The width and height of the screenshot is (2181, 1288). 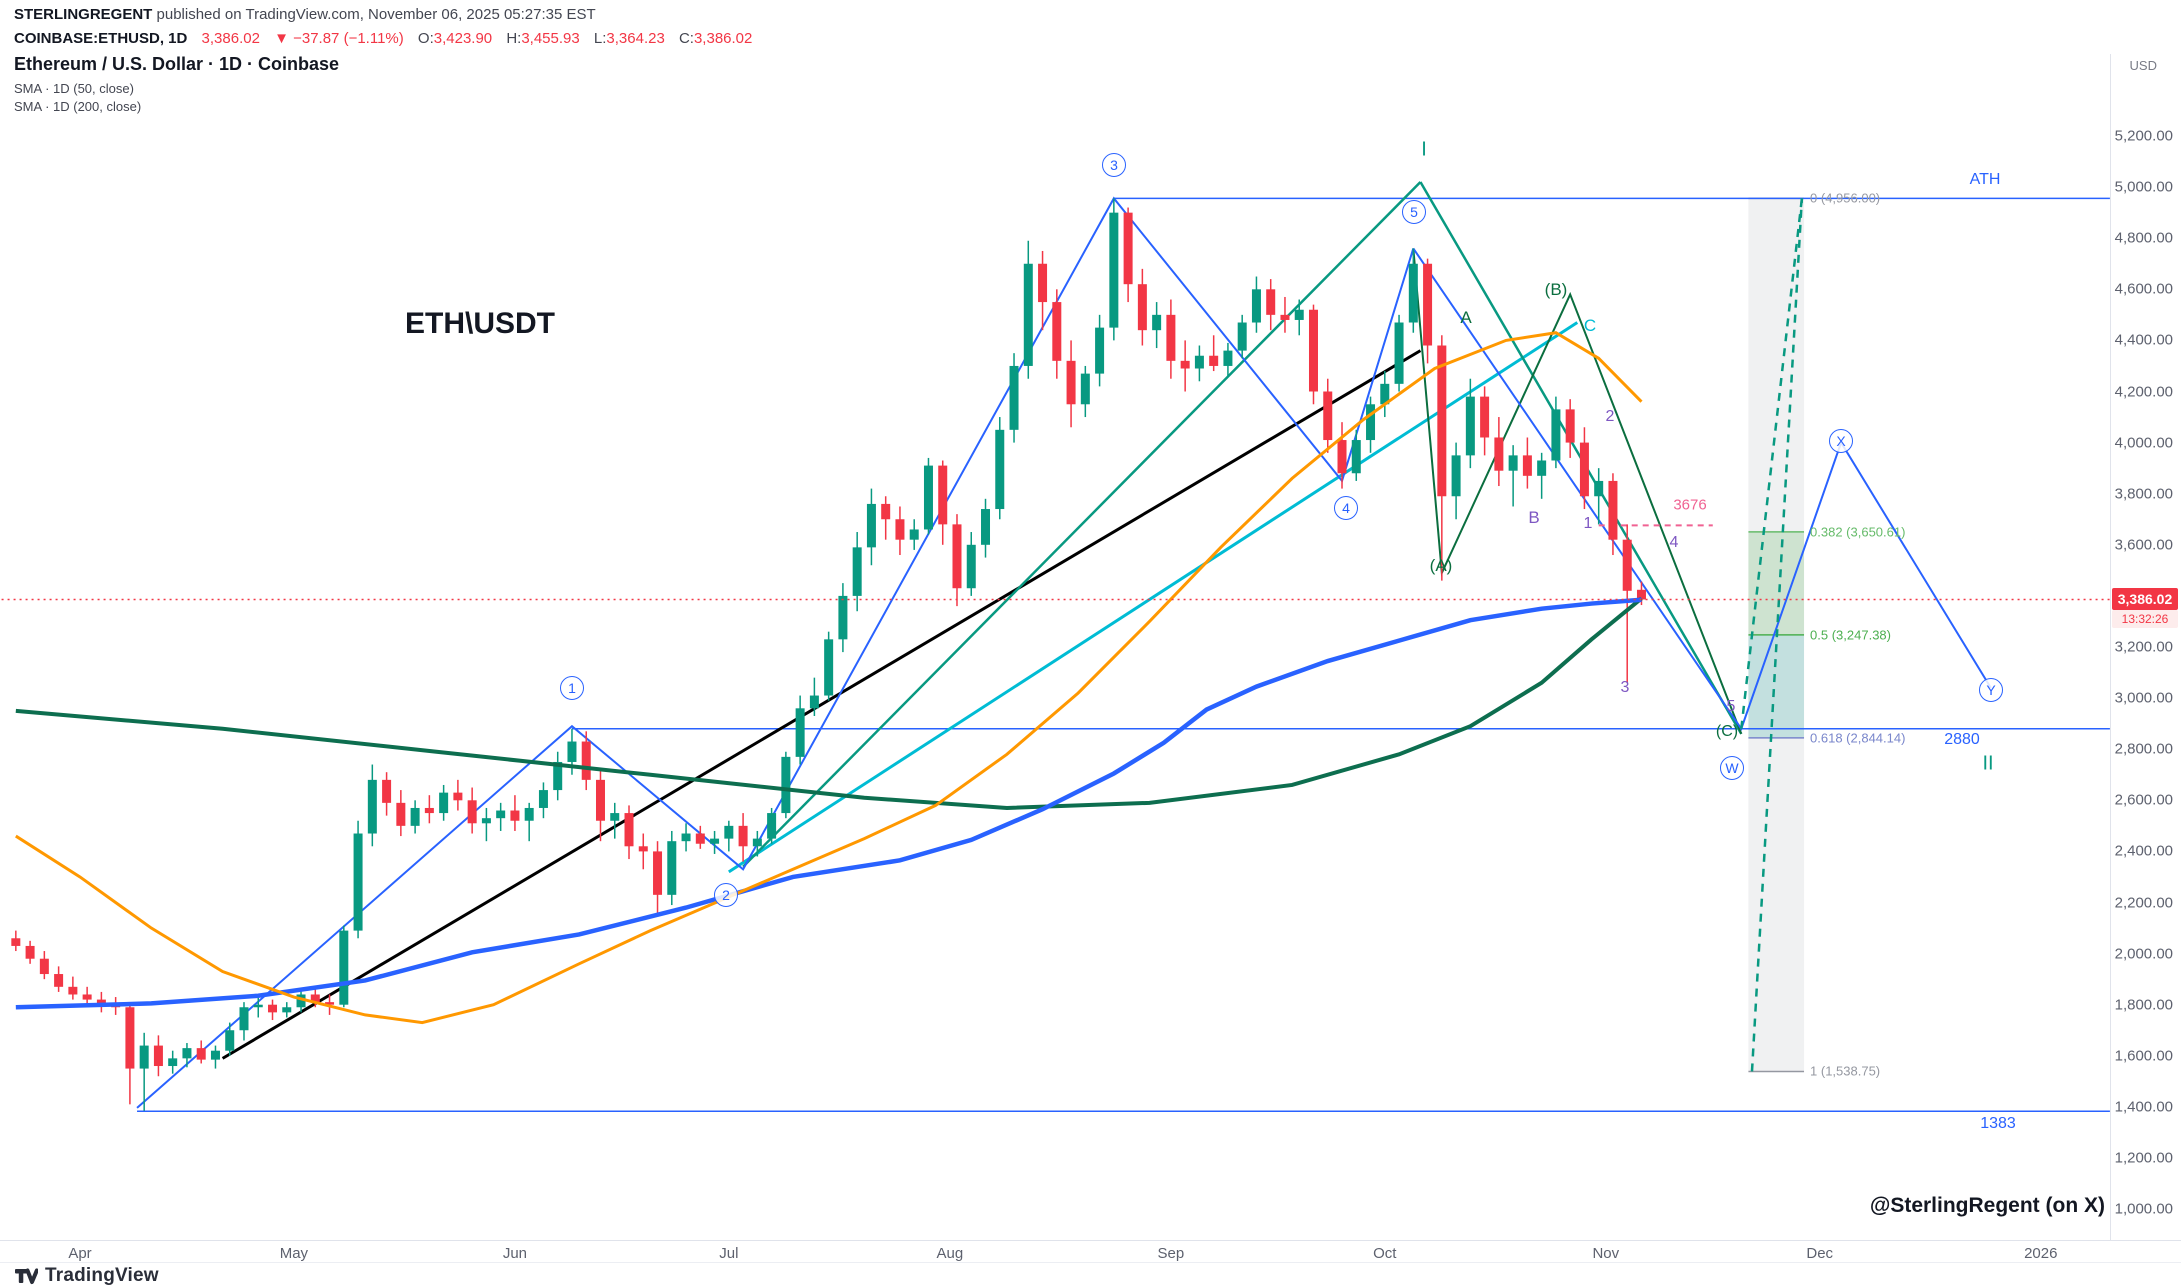 What do you see at coordinates (1988, 763) in the screenshot?
I see `chart-label-ii: II` at bounding box center [1988, 763].